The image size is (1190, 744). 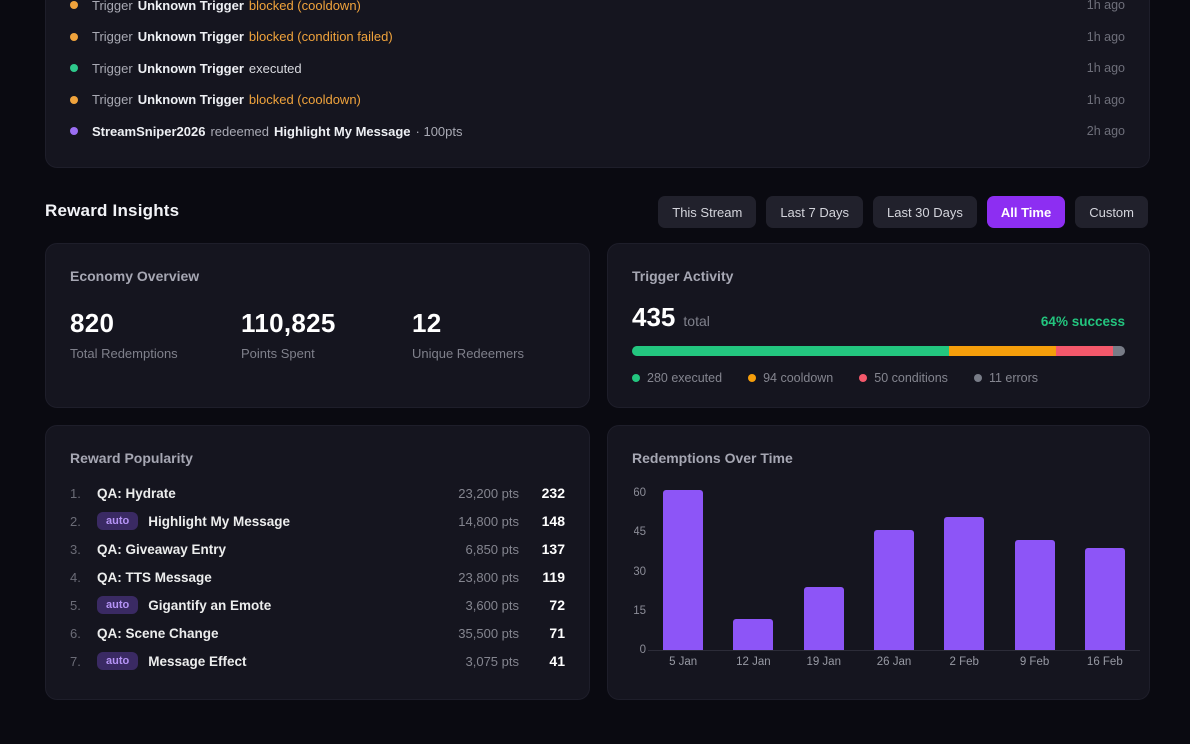 What do you see at coordinates (492, 549) in the screenshot?
I see `reward-points: 6,850 pts` at bounding box center [492, 549].